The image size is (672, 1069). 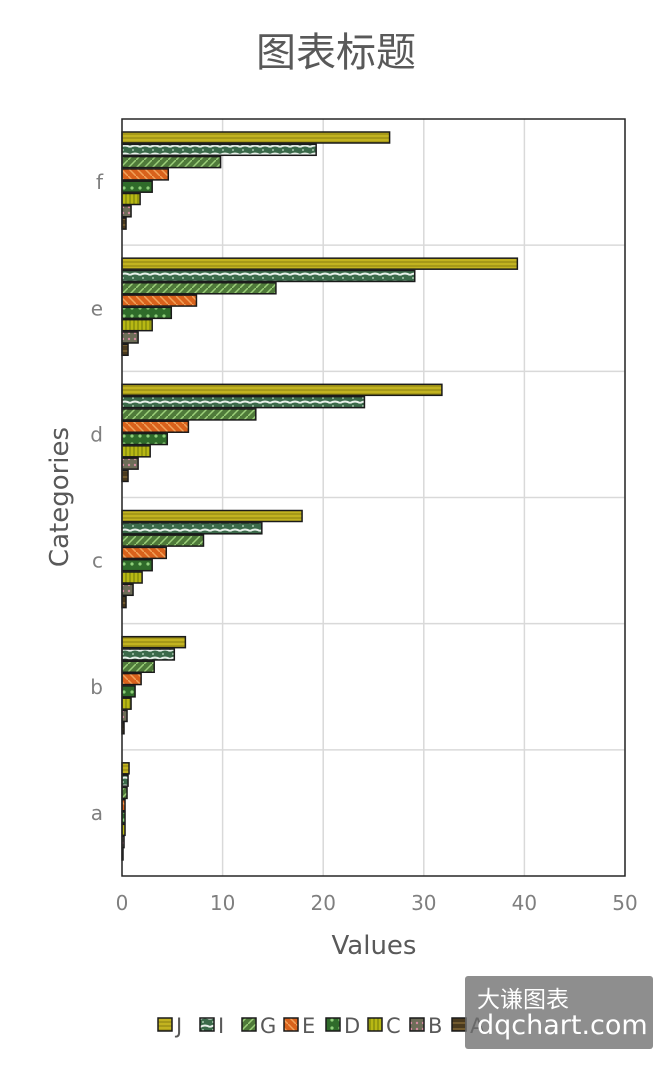 I want to click on legend-label-D: D, so click(x=352, y=1026).